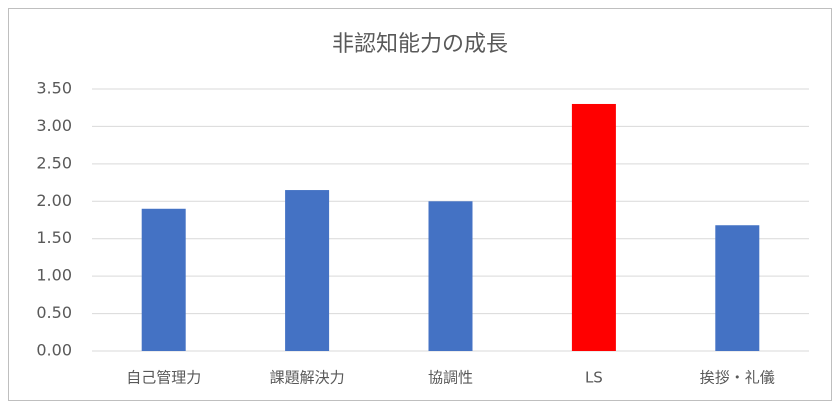 The height and width of the screenshot is (413, 840). I want to click on x-tick-label: LS, so click(594, 378).